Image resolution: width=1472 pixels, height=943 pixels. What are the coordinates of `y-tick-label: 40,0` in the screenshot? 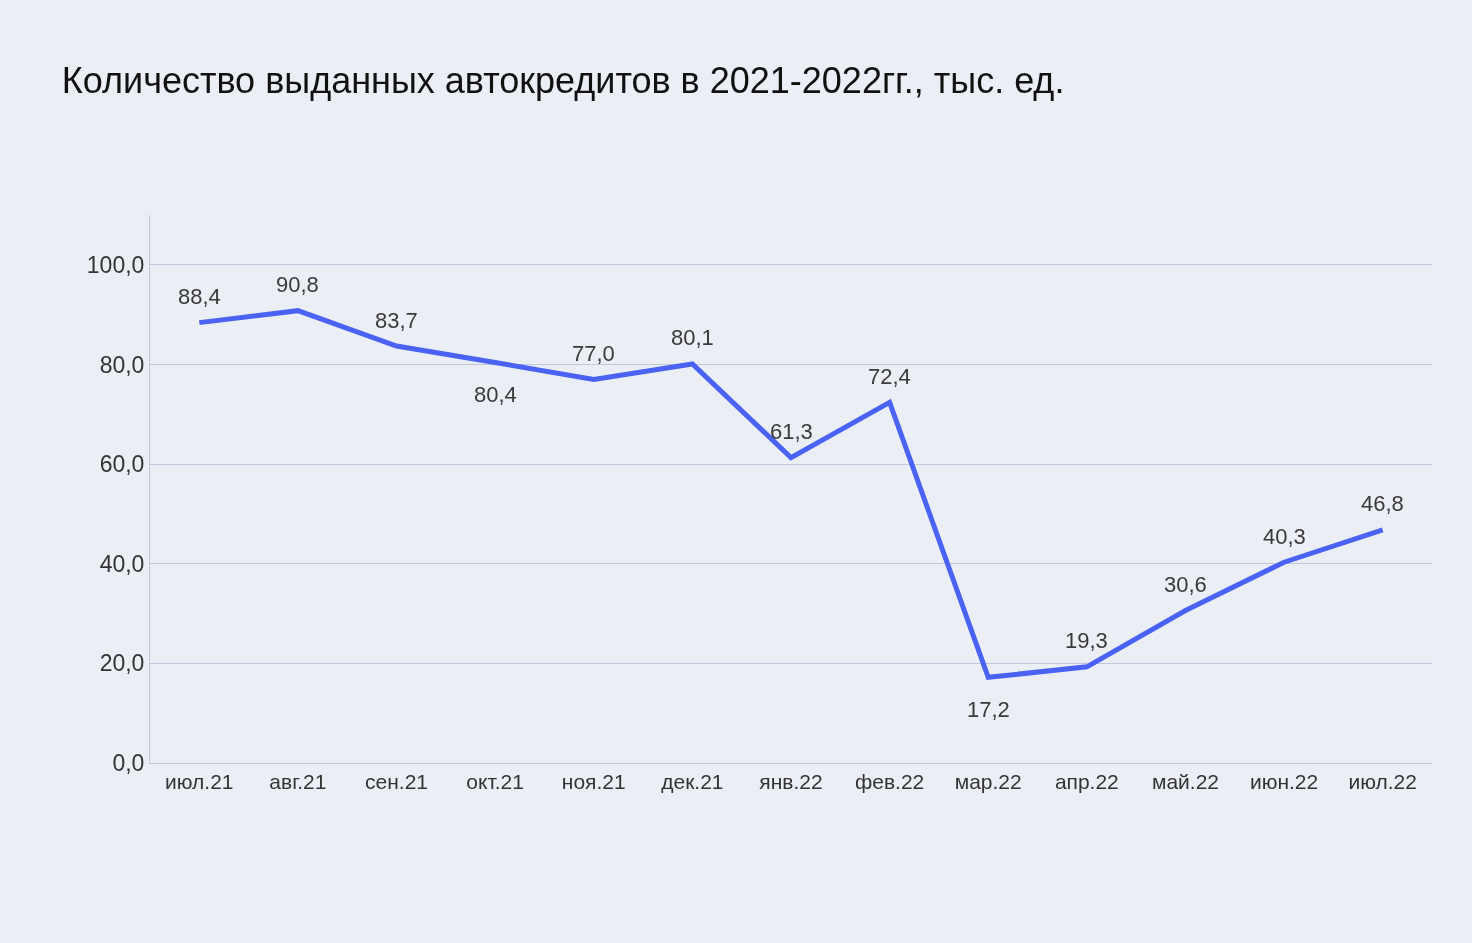 It's located at (122, 563).